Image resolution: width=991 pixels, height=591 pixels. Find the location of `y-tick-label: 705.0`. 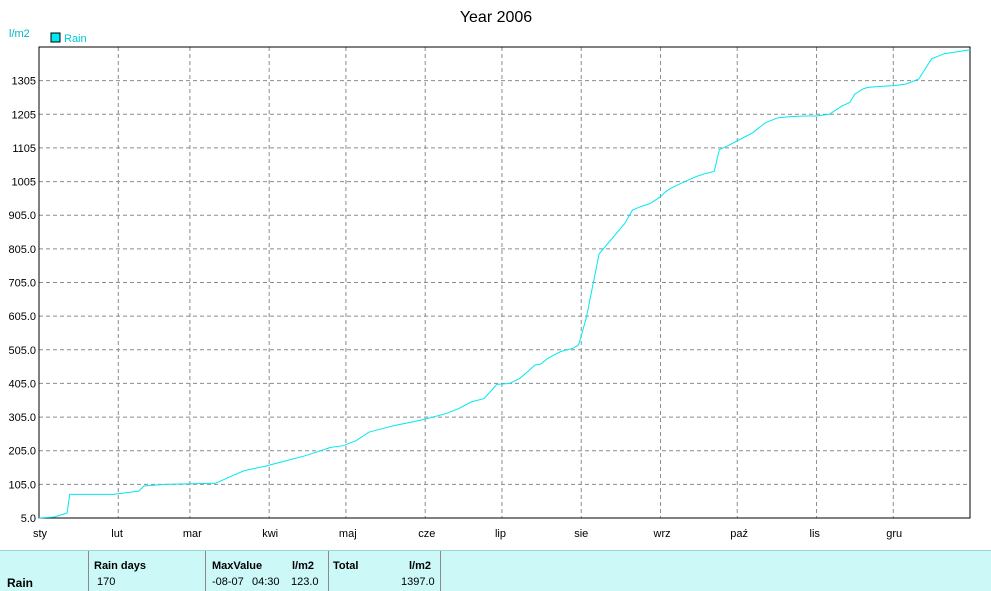

y-tick-label: 705.0 is located at coordinates (22, 284).